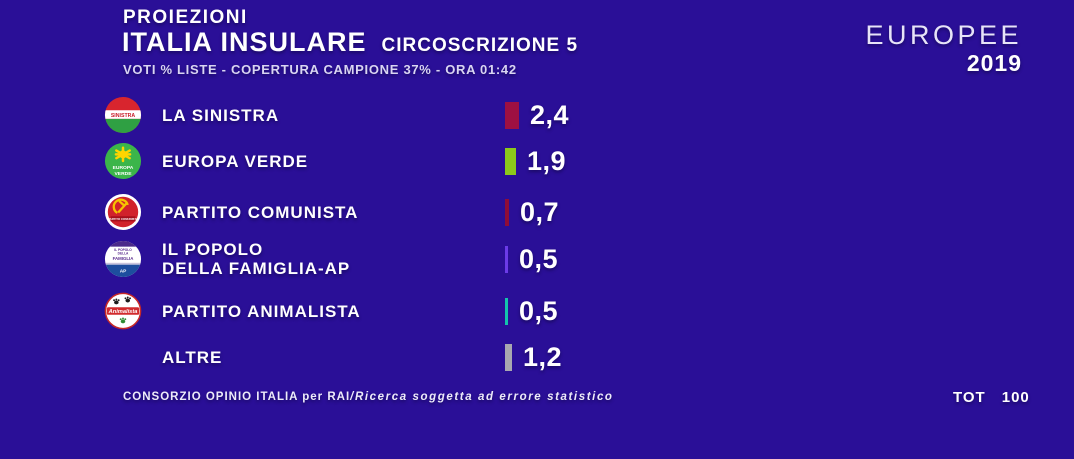 This screenshot has width=1074, height=459. I want to click on svg-text: VERDE, so click(124, 174).